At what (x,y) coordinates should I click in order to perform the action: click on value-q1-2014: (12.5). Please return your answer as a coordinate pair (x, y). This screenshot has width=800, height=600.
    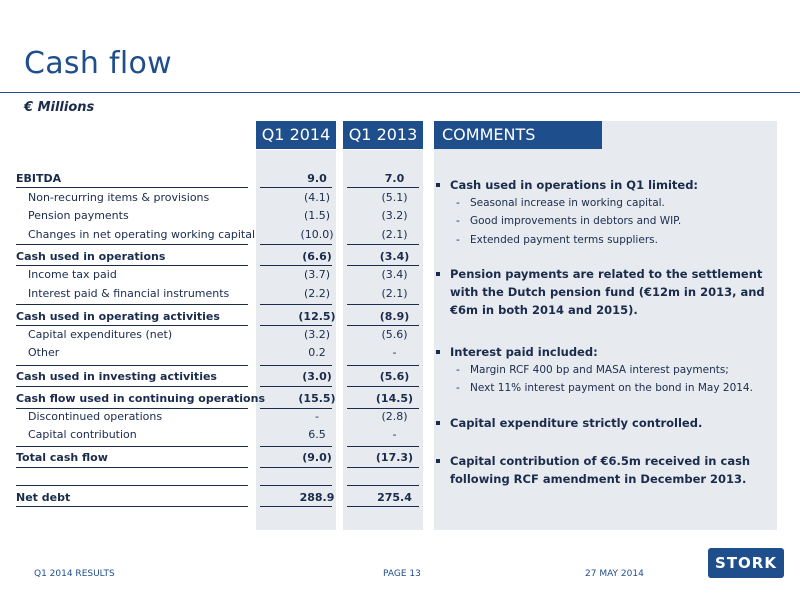
    Looking at the image, I should click on (317, 316).